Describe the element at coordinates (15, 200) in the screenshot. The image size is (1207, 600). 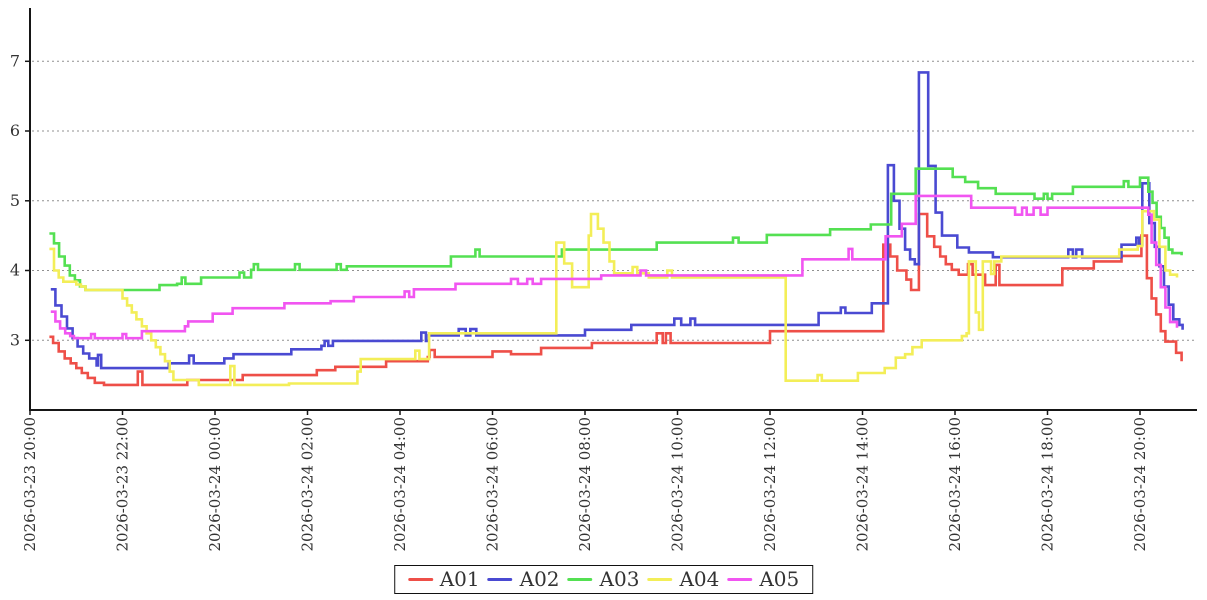
I see `y-tick-label-5: 5` at that location.